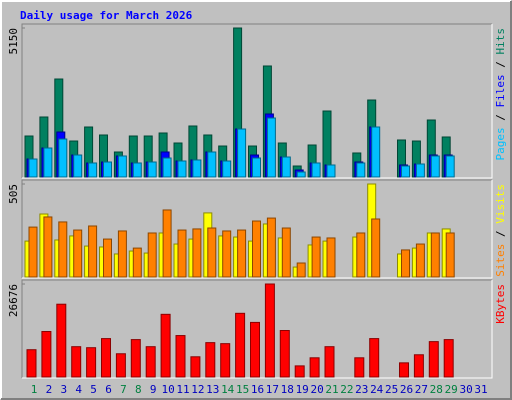 This screenshot has height=400, width=512. I want to click on x-tick-label: 20, so click(316, 389).